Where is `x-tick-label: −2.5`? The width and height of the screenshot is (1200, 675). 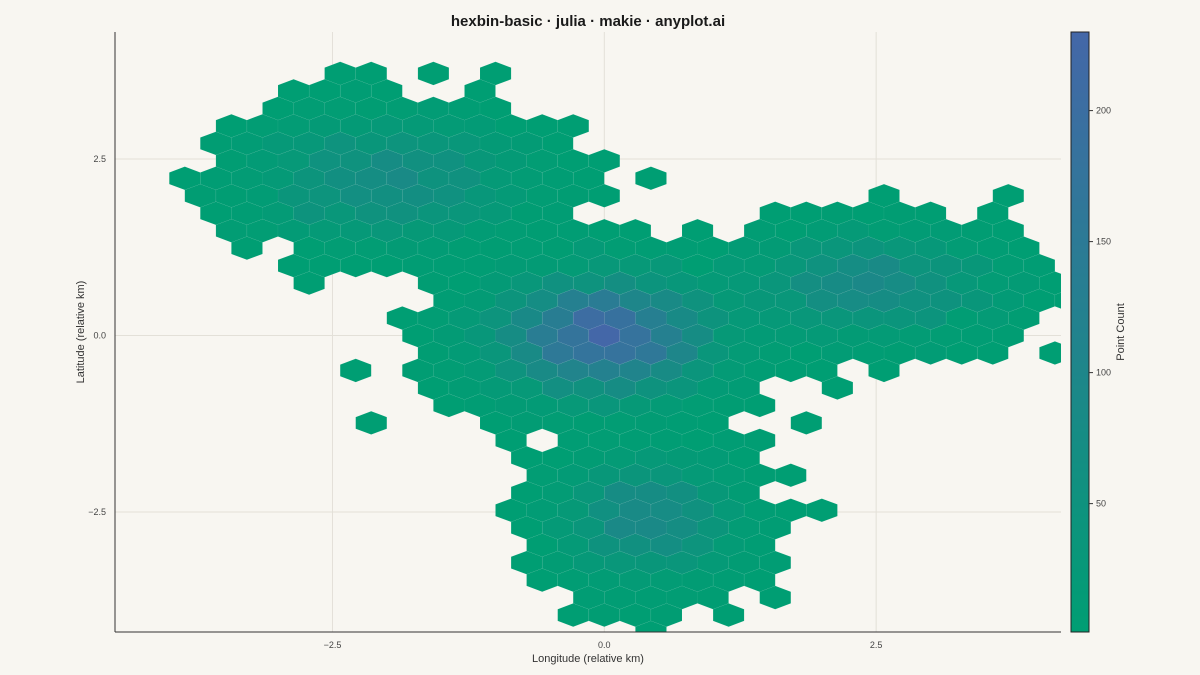
x-tick-label: −2.5 is located at coordinates (333, 645).